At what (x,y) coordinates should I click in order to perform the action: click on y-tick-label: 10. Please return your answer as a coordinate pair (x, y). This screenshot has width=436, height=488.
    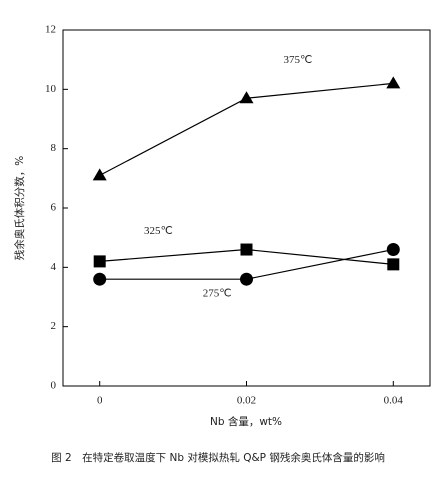
    Looking at the image, I should click on (51, 89).